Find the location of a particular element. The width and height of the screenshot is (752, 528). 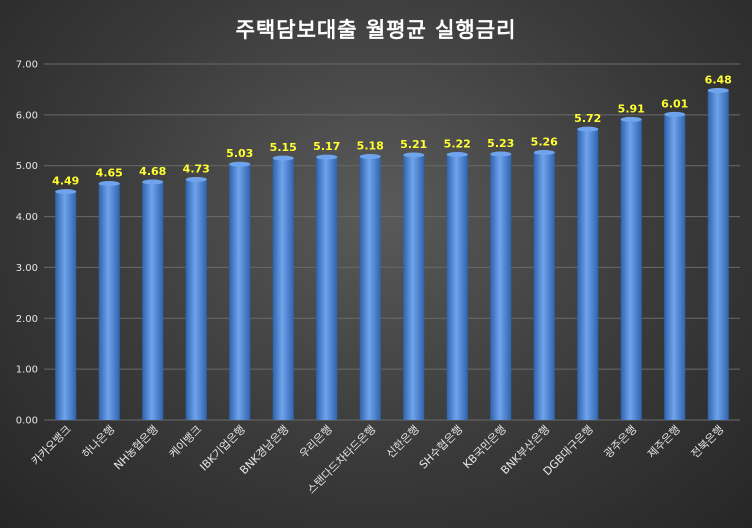

data-label: 5.26 is located at coordinates (544, 141).